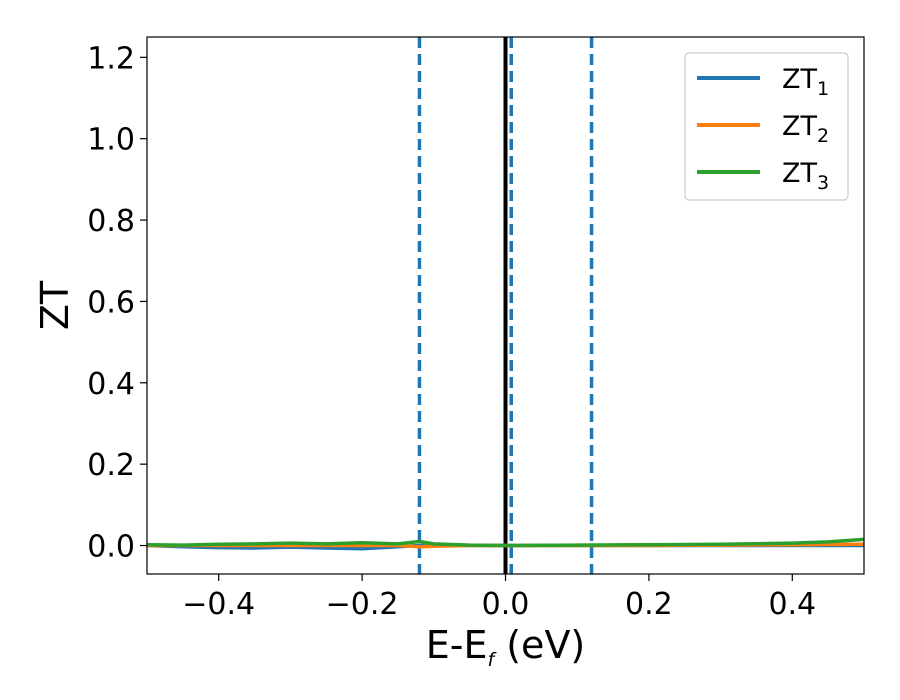  What do you see at coordinates (111, 58) in the screenshot?
I see `y-tick-label: 1.2` at bounding box center [111, 58].